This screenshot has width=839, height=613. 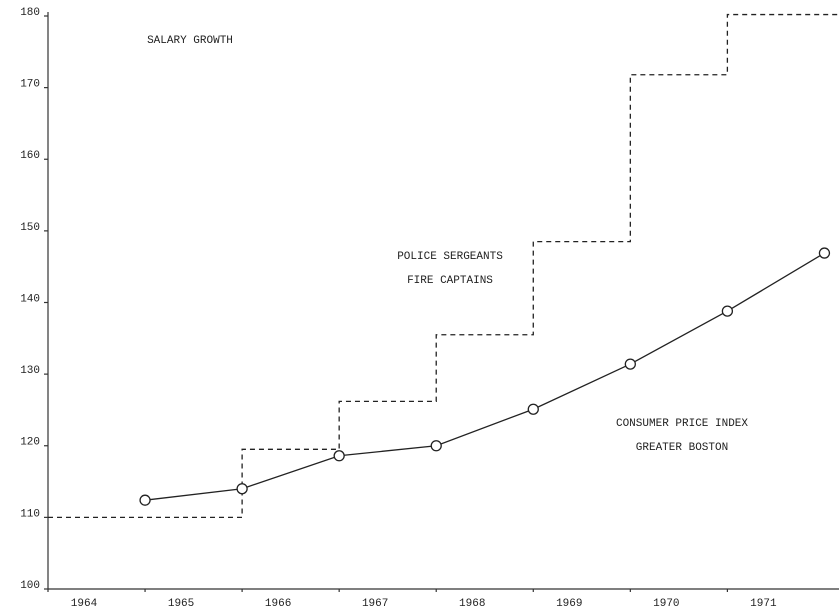 What do you see at coordinates (30, 13) in the screenshot?
I see `y-tick-label: 180` at bounding box center [30, 13].